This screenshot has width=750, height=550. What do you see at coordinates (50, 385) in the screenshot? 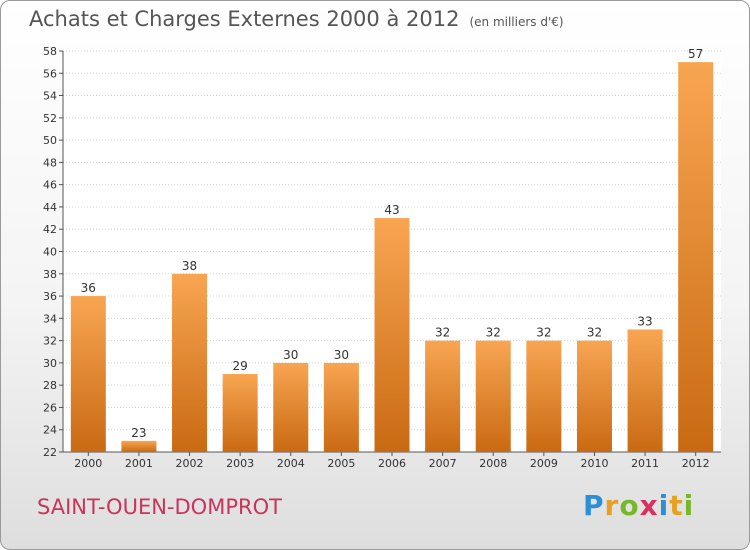
I see `y-tick-label: 28` at bounding box center [50, 385].